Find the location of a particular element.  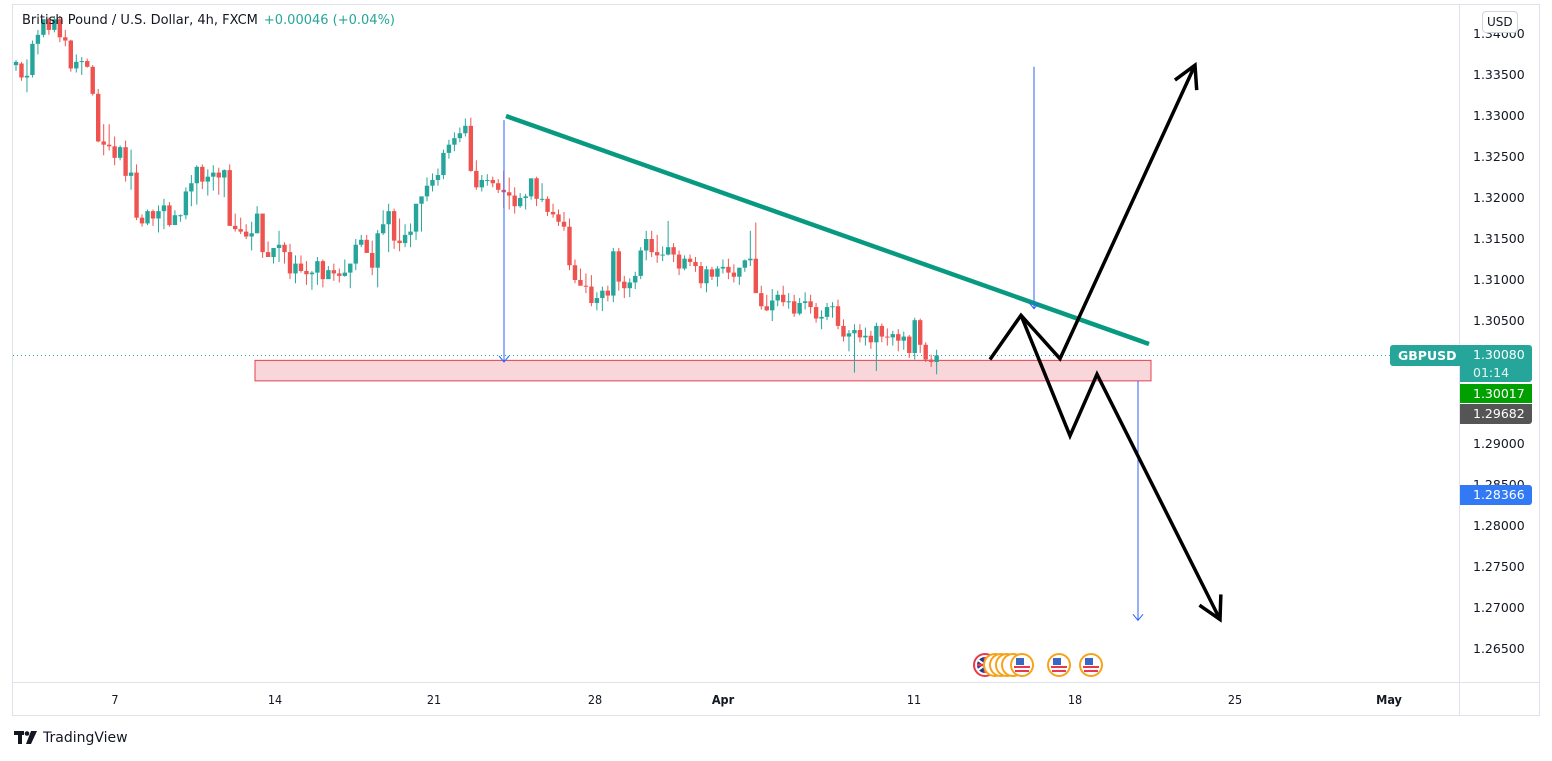

price-tick: 1.33500 is located at coordinates (1499, 74).